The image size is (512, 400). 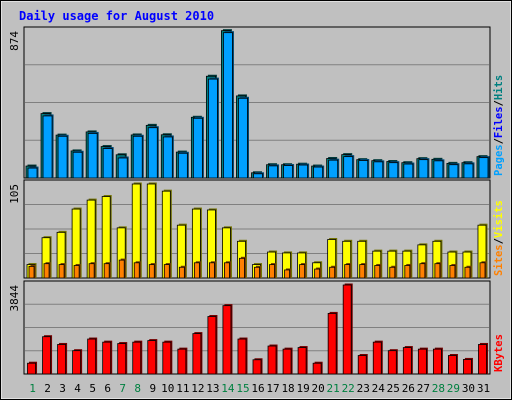 I want to click on x-label-day-24: 24, so click(x=379, y=388).